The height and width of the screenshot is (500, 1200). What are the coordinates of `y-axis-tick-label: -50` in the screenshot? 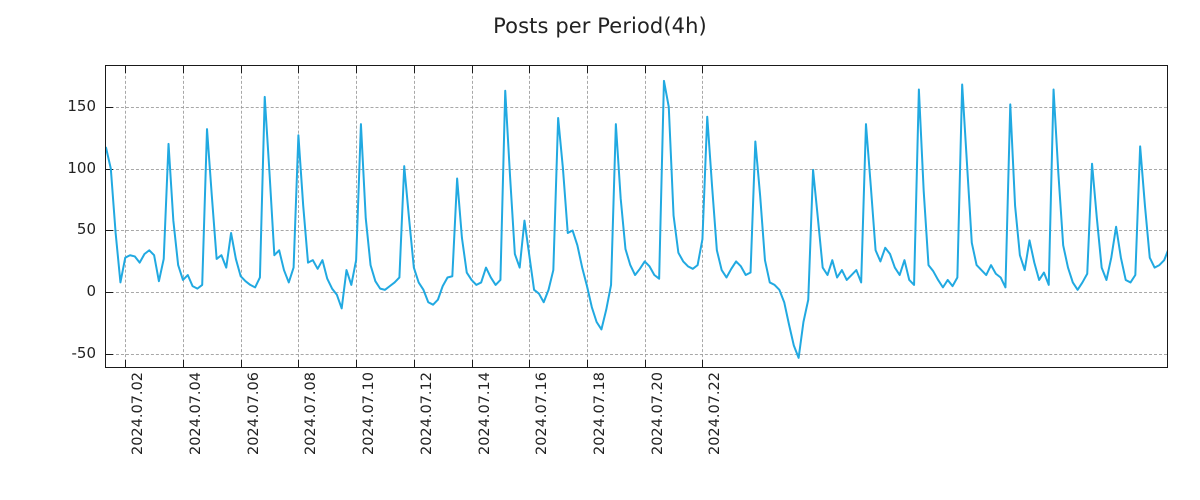 It's located at (84, 353).